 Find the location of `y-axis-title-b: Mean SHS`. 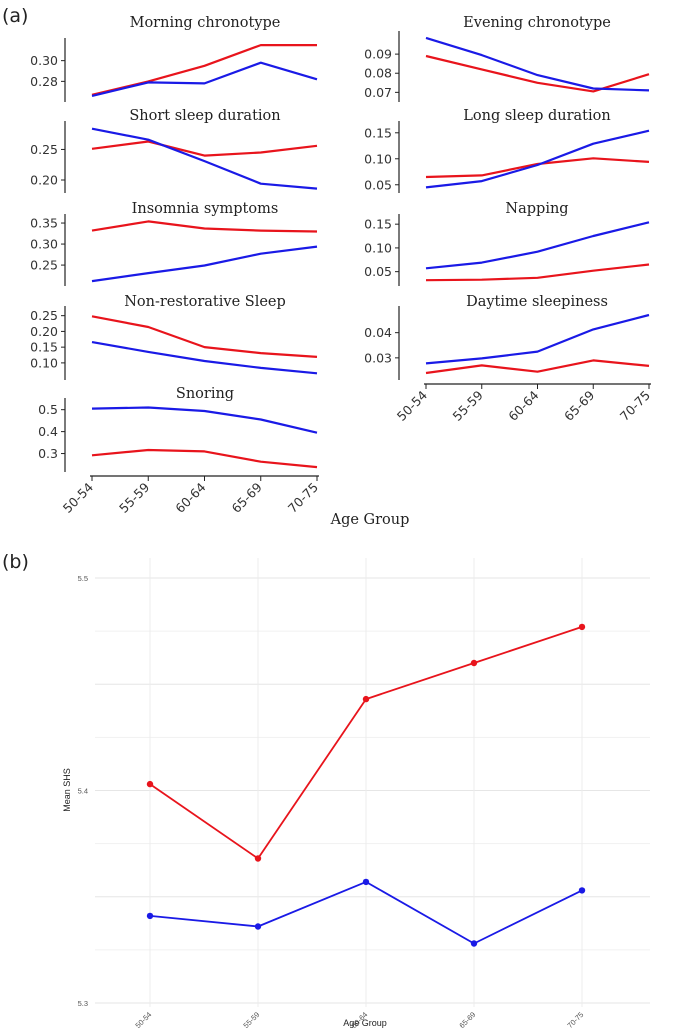

y-axis-title-b: Mean SHS is located at coordinates (67, 790).